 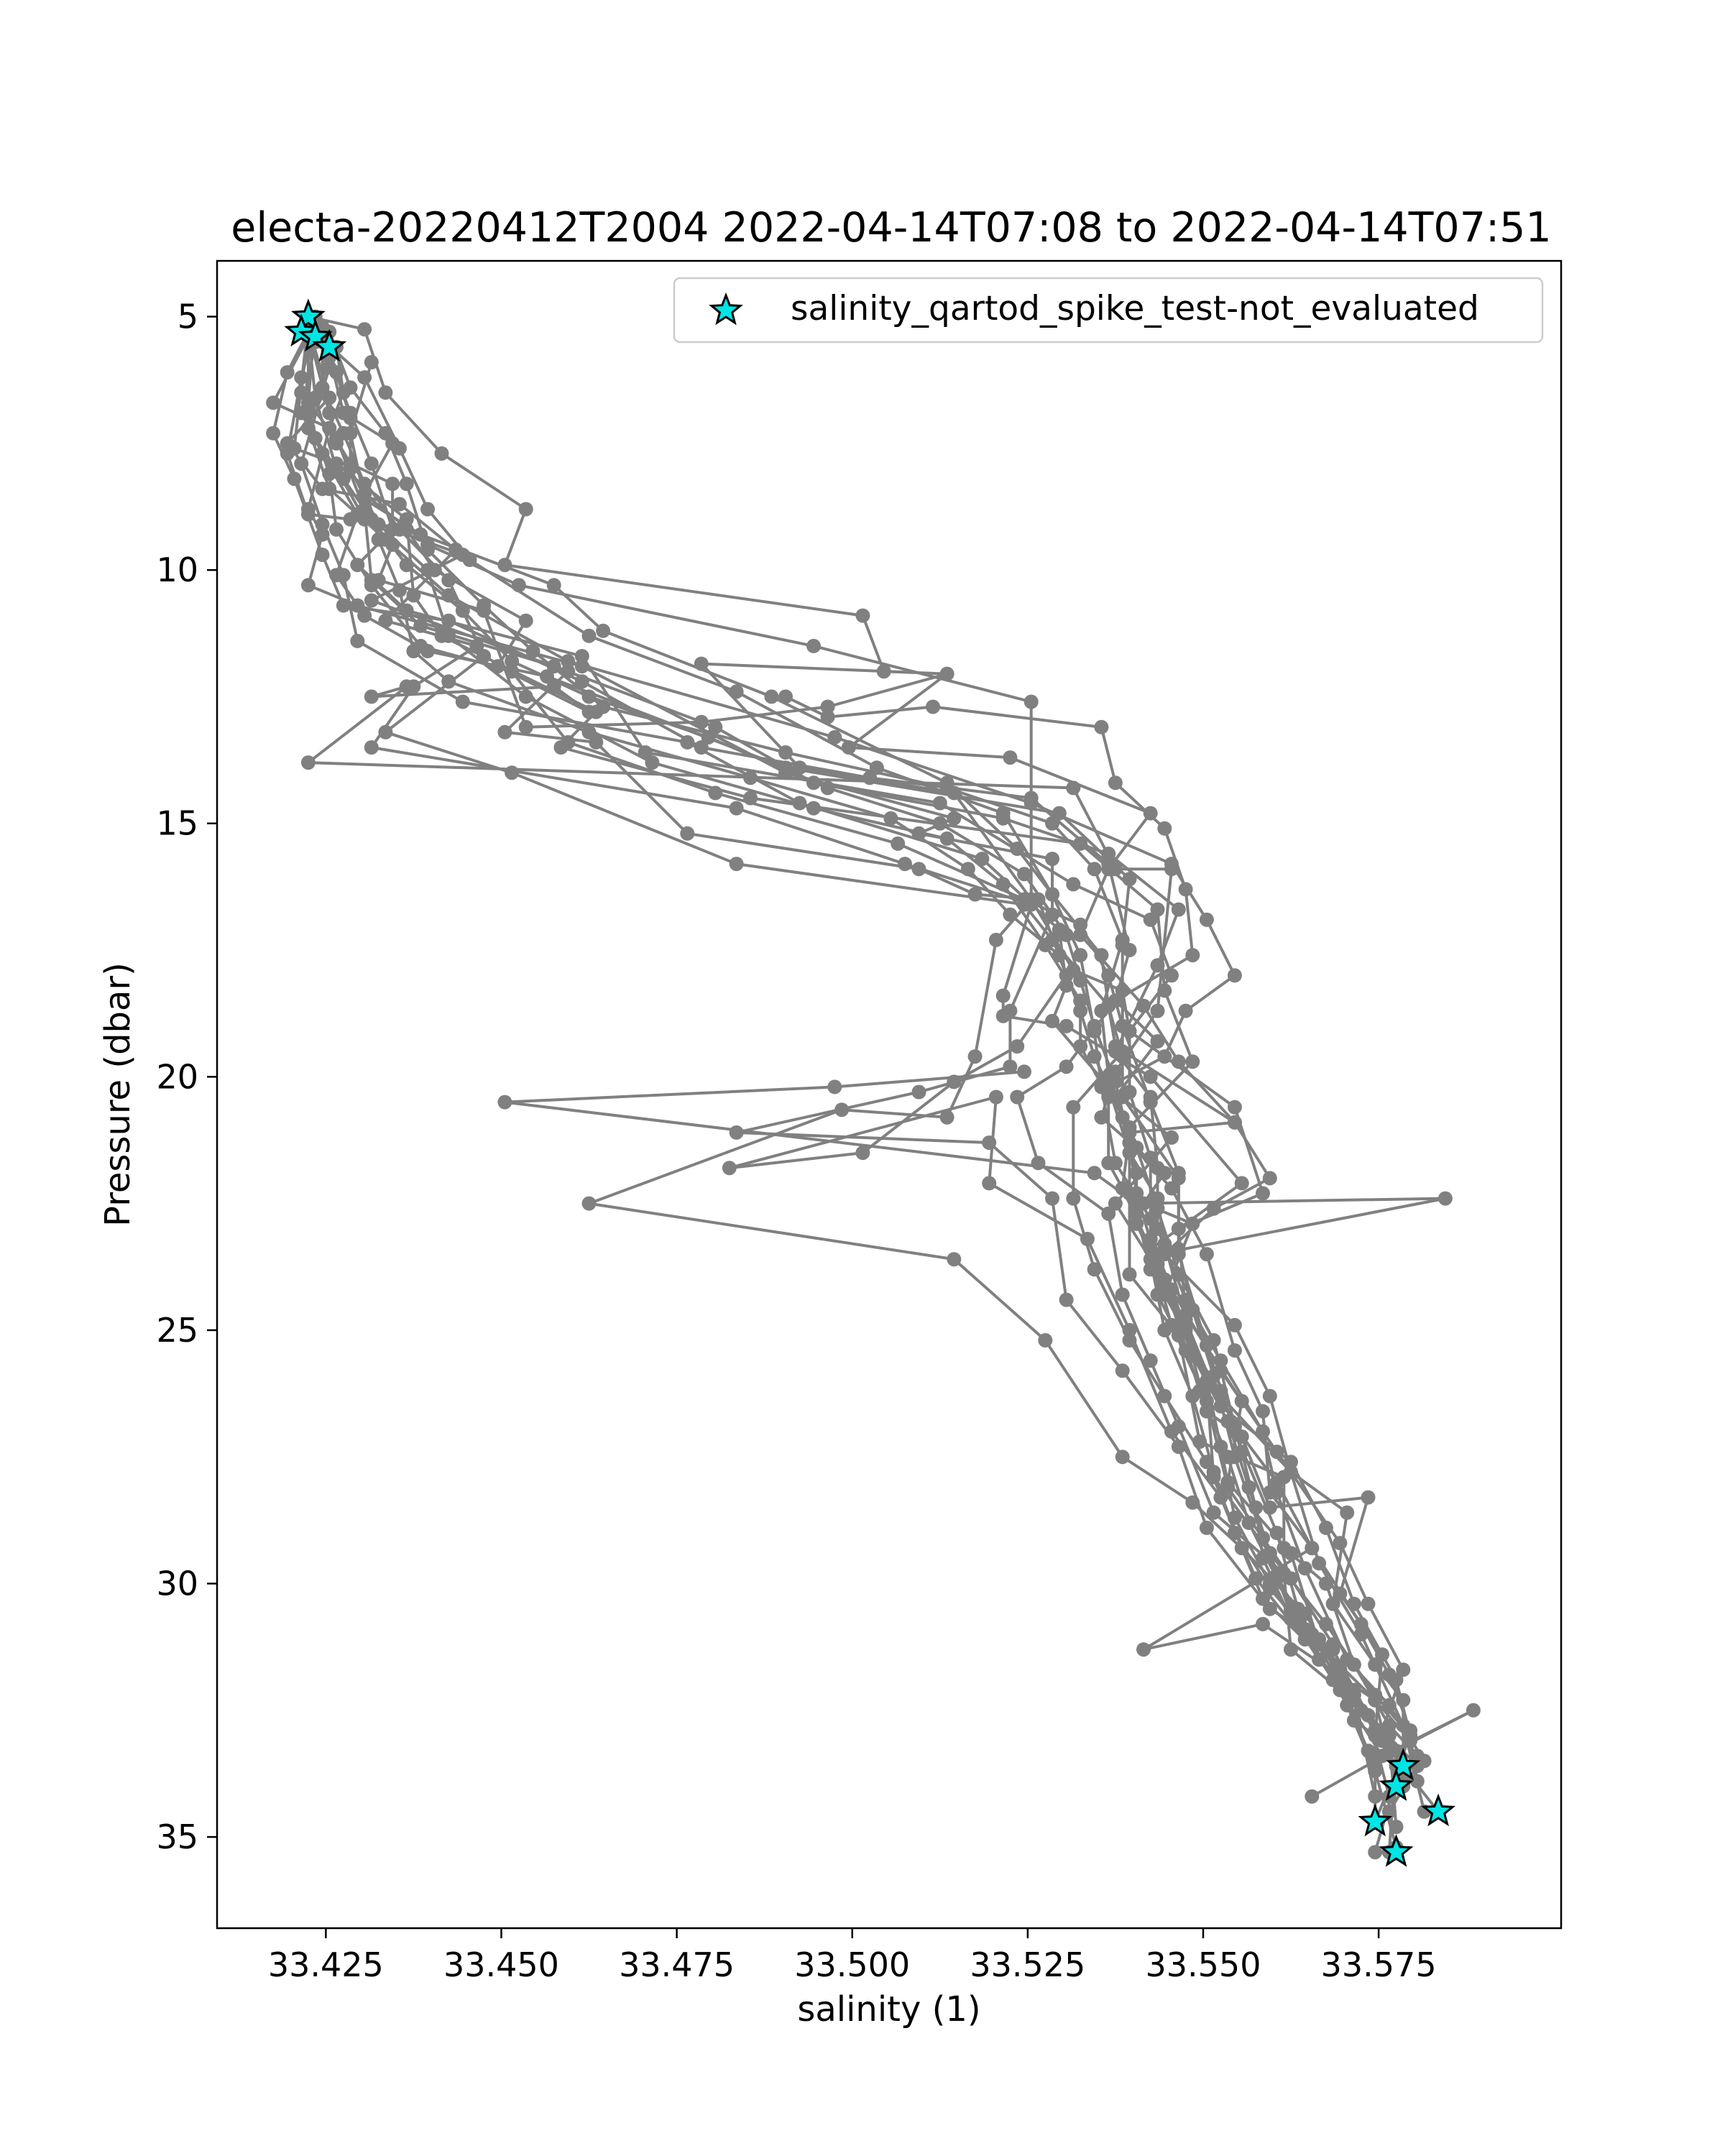 I want to click on y-tick-label: 30, so click(x=177, y=1584).